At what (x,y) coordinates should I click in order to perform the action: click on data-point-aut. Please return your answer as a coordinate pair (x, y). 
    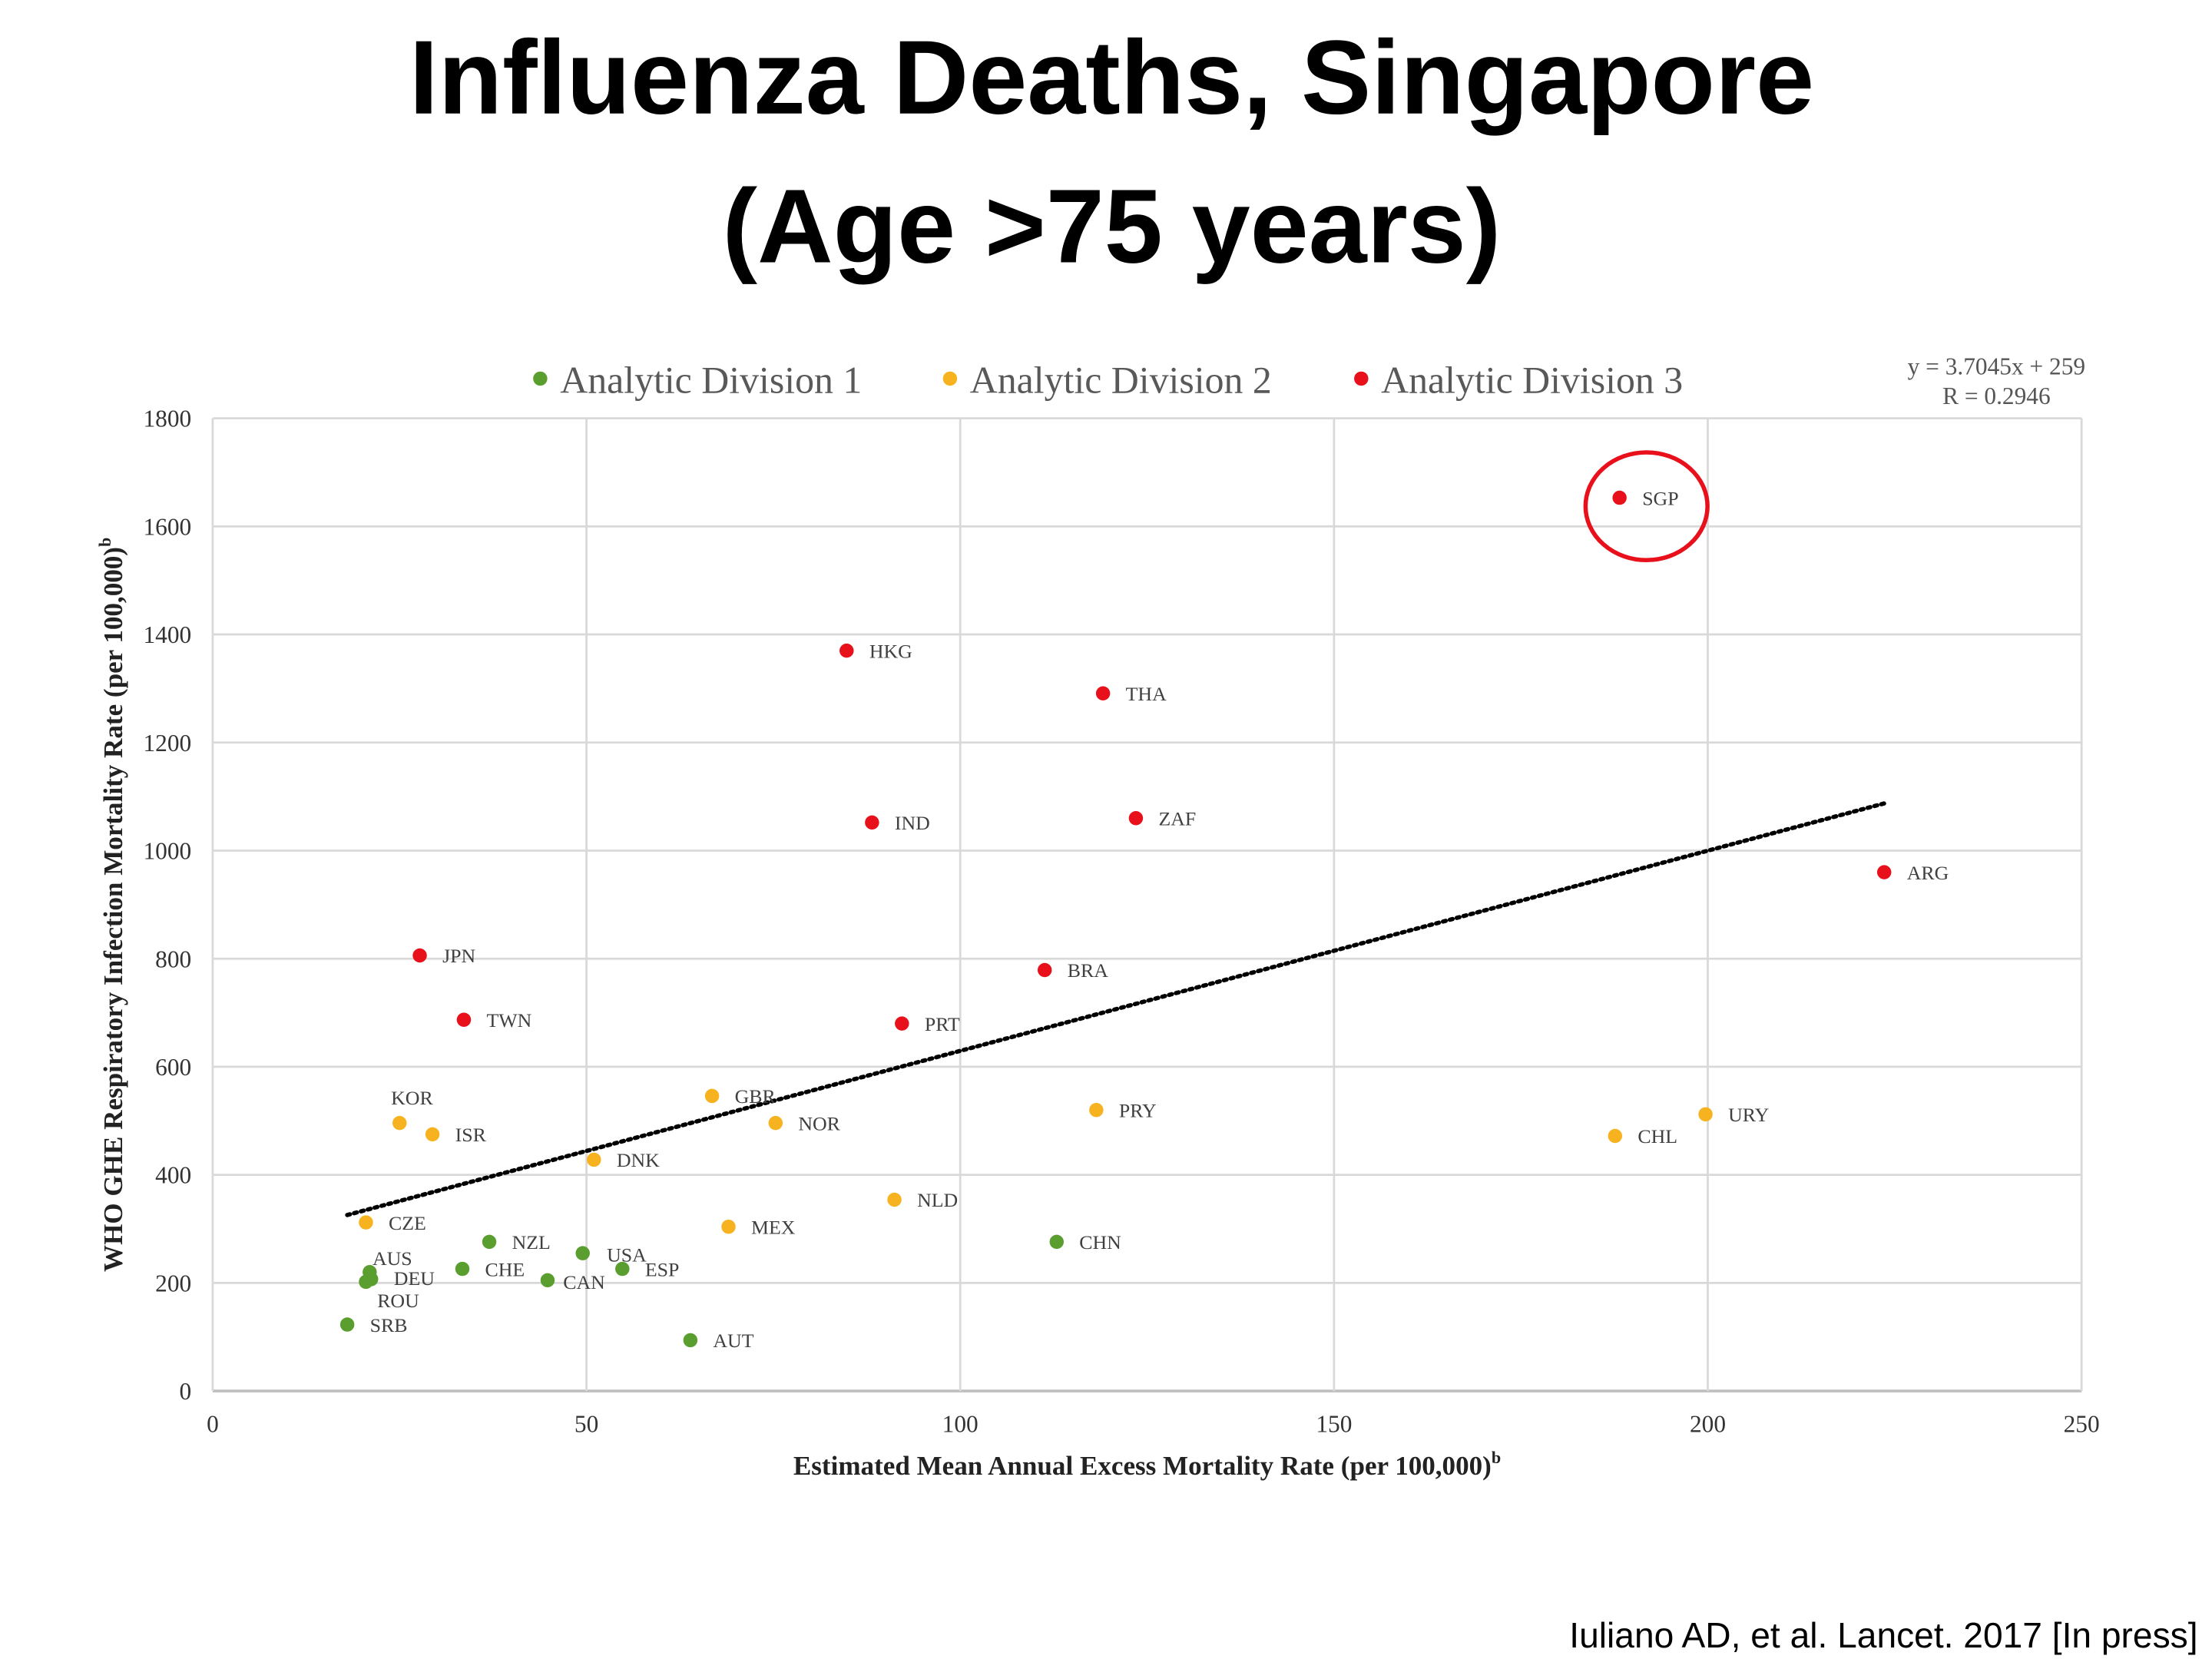
    Looking at the image, I should click on (691, 1341).